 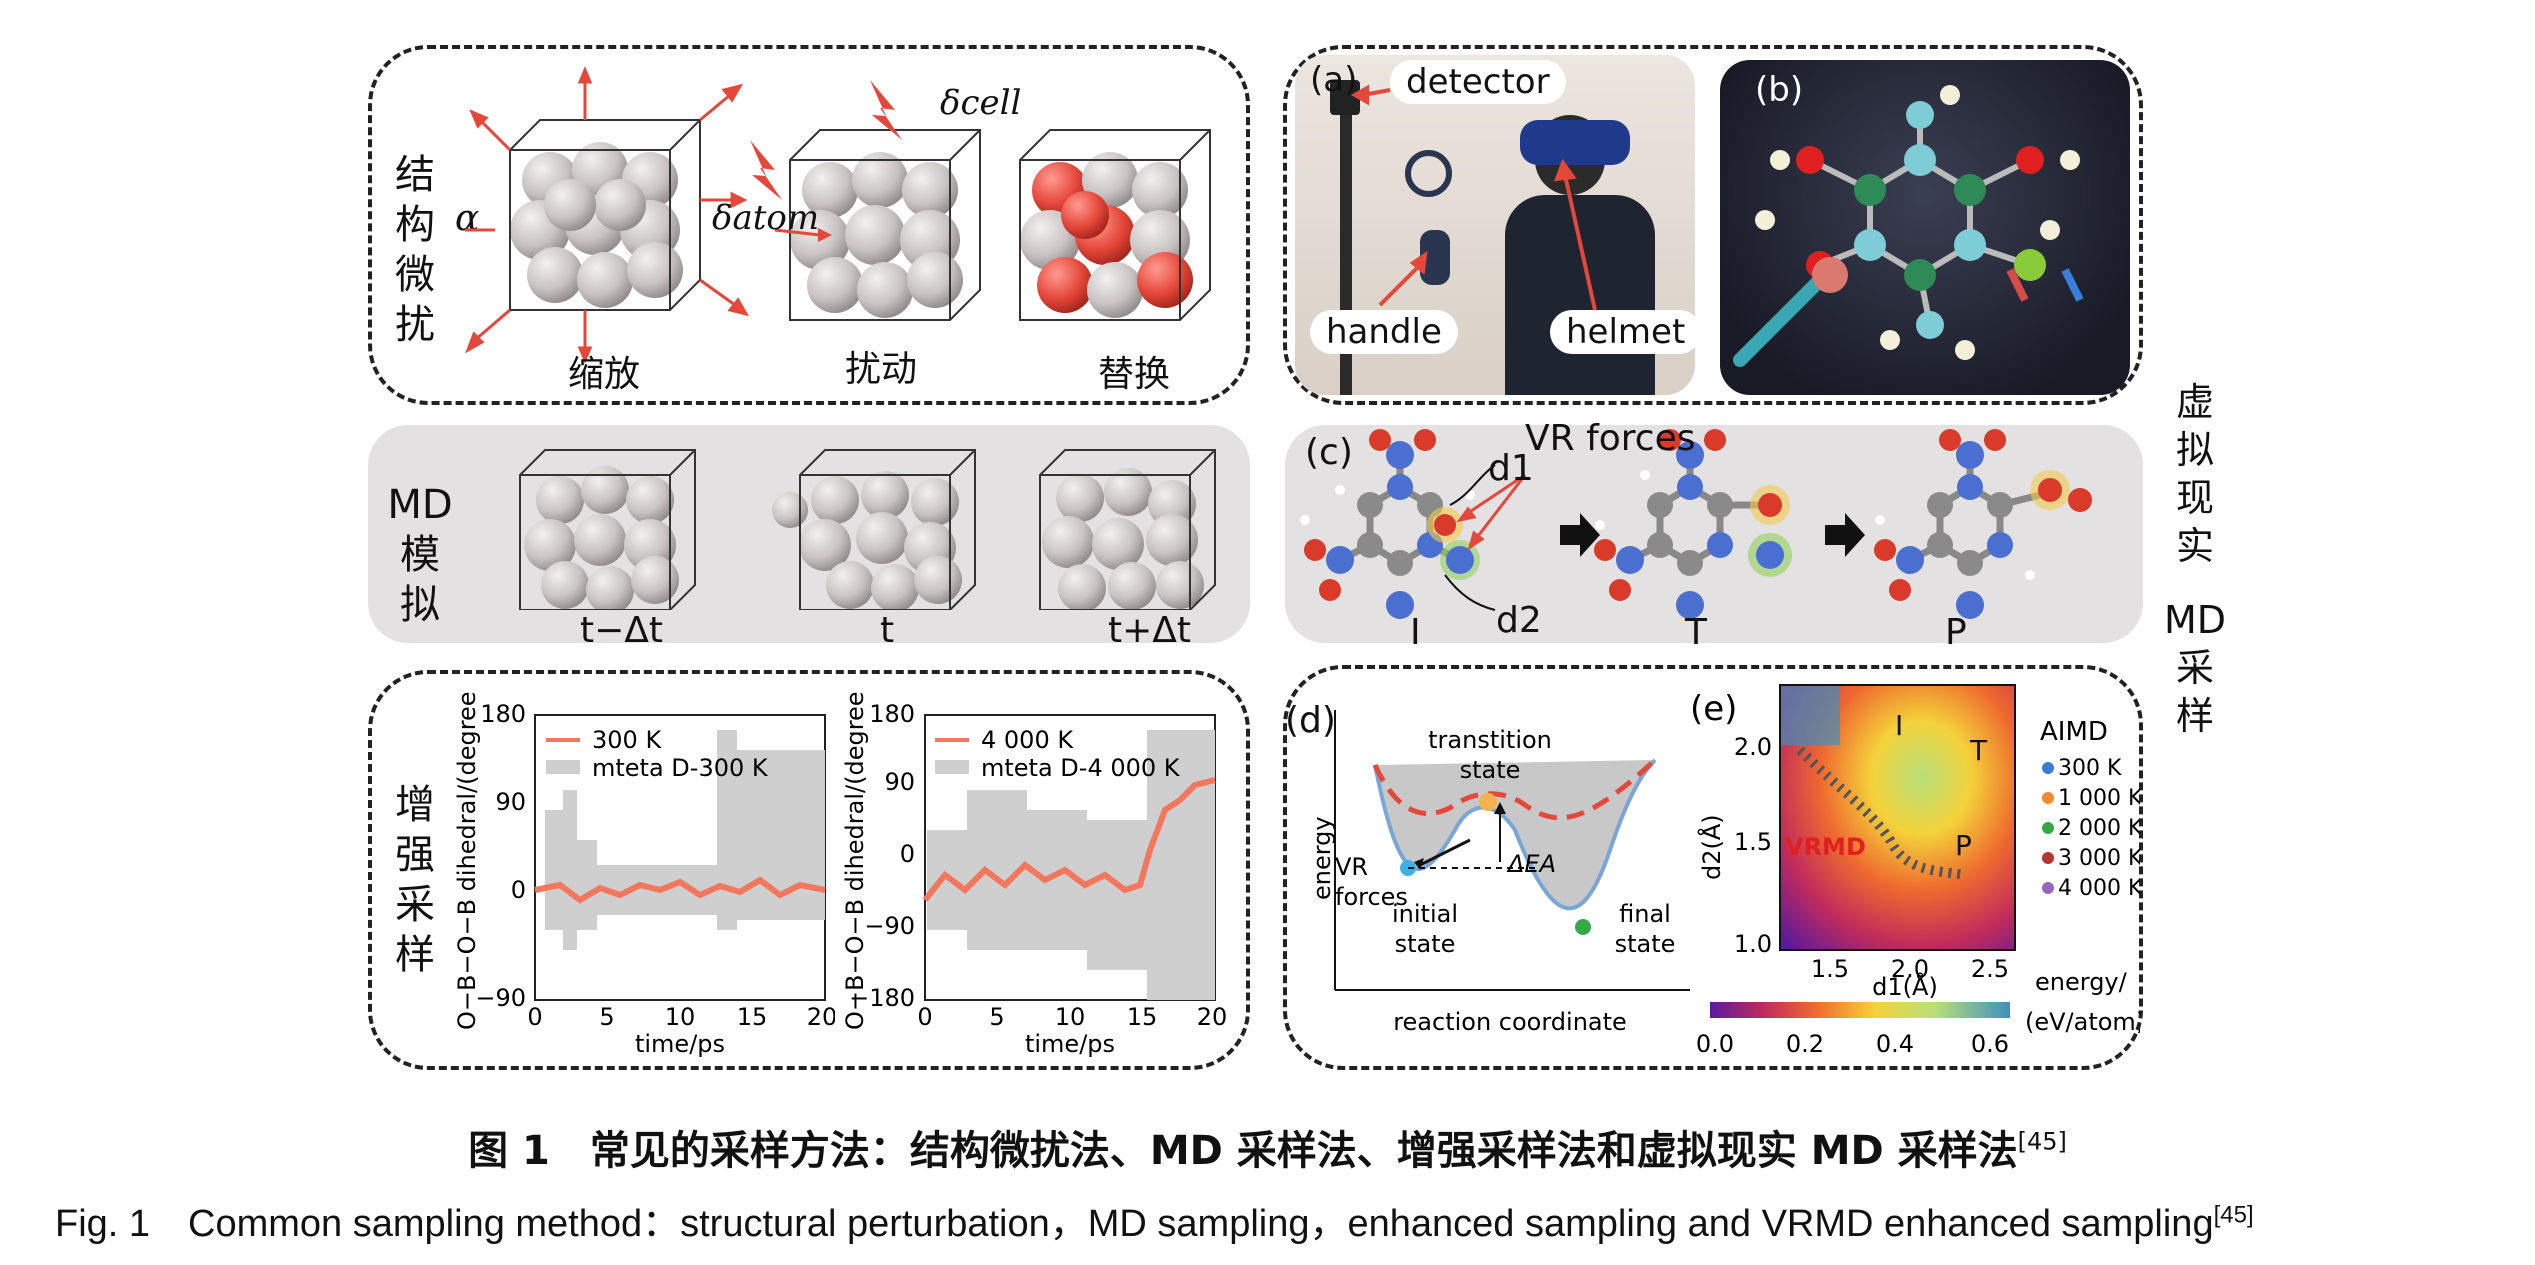 I want to click on state-P-label: P, so click(x=1956, y=632).